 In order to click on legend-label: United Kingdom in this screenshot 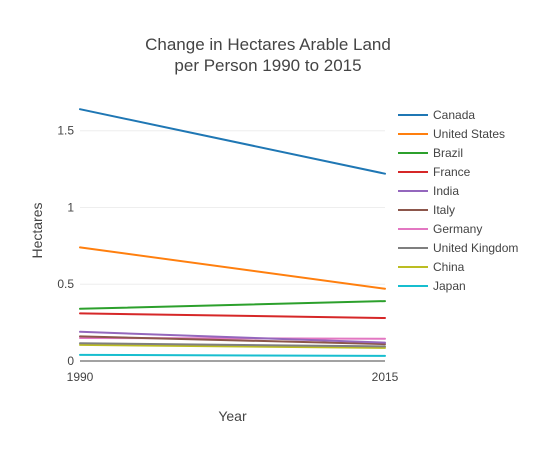, I will do `click(475, 248)`.